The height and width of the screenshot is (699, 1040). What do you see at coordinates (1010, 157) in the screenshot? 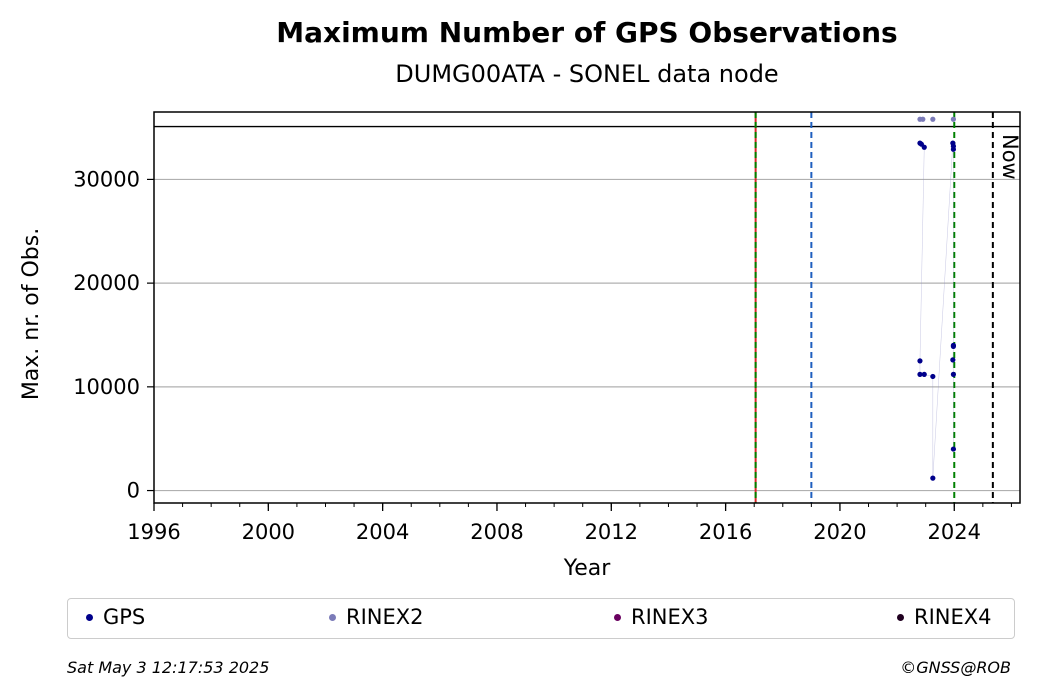
I see `now-label: Now` at bounding box center [1010, 157].